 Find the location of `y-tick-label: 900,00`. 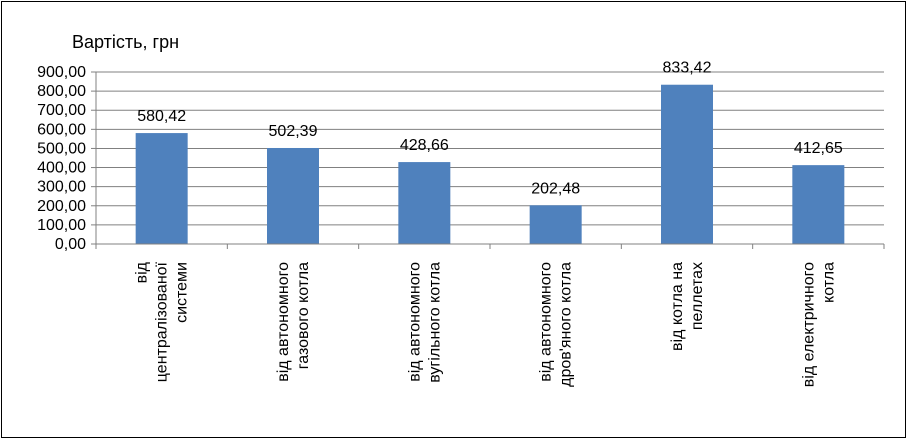

y-tick-label: 900,00 is located at coordinates (61, 72).